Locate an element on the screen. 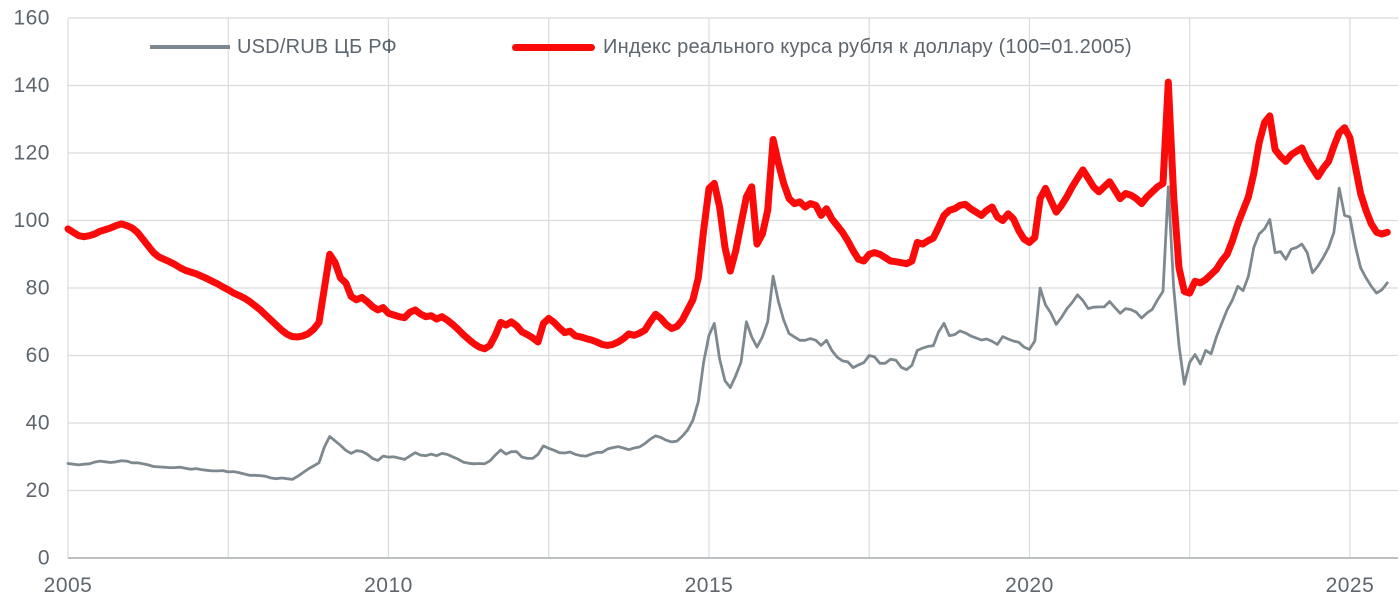  legend-label-usdrub: USD/RUB ЦБ РФ is located at coordinates (317, 46).